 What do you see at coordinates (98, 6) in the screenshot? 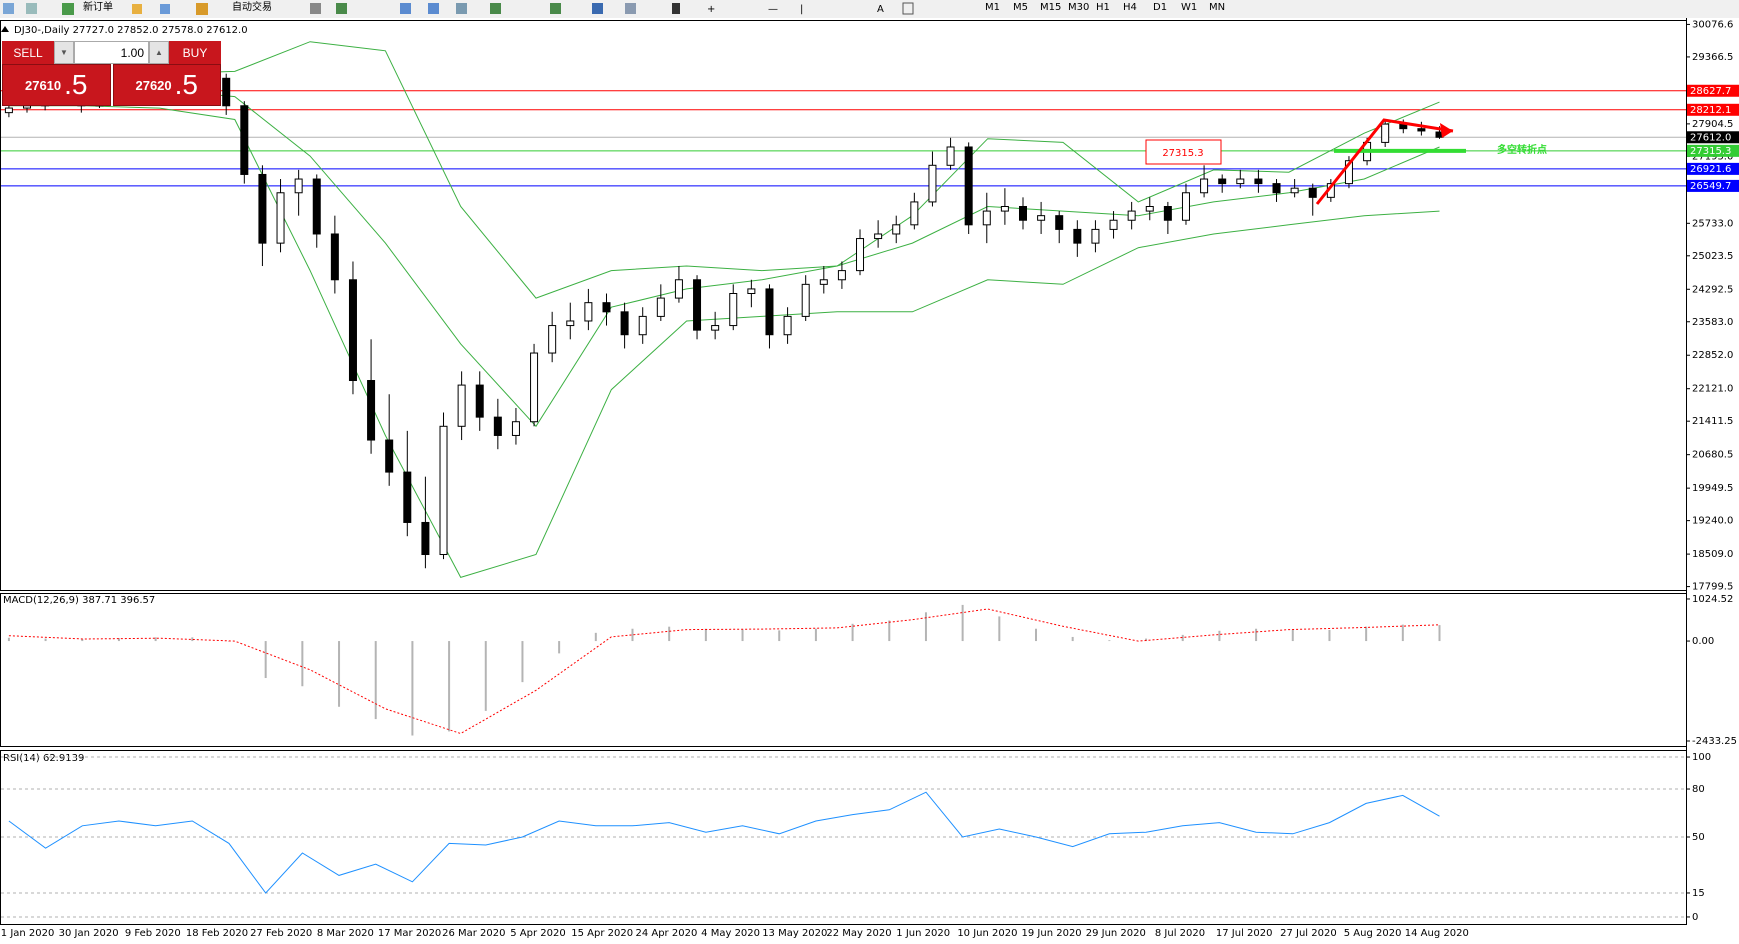
I see `toolbar-button: 新订单` at bounding box center [98, 6].